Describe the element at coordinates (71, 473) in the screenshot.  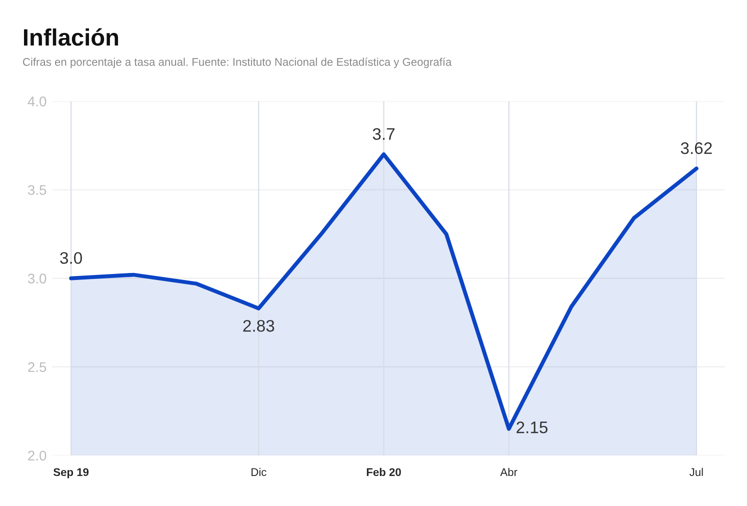
I see `x-tick-label: Sep 19` at that location.